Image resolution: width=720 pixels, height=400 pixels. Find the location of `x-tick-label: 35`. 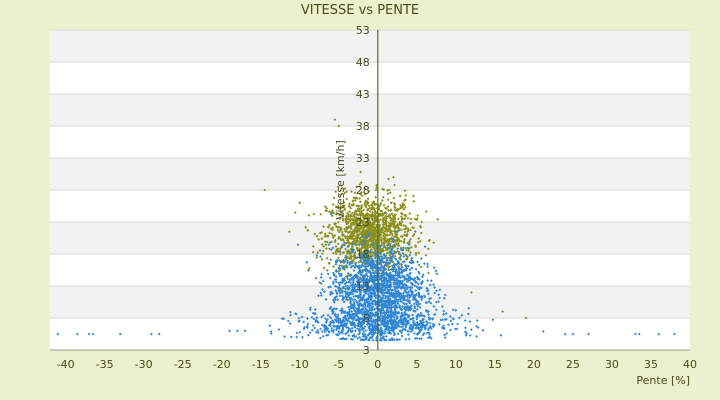

x-tick-label: 35 is located at coordinates (651, 364).